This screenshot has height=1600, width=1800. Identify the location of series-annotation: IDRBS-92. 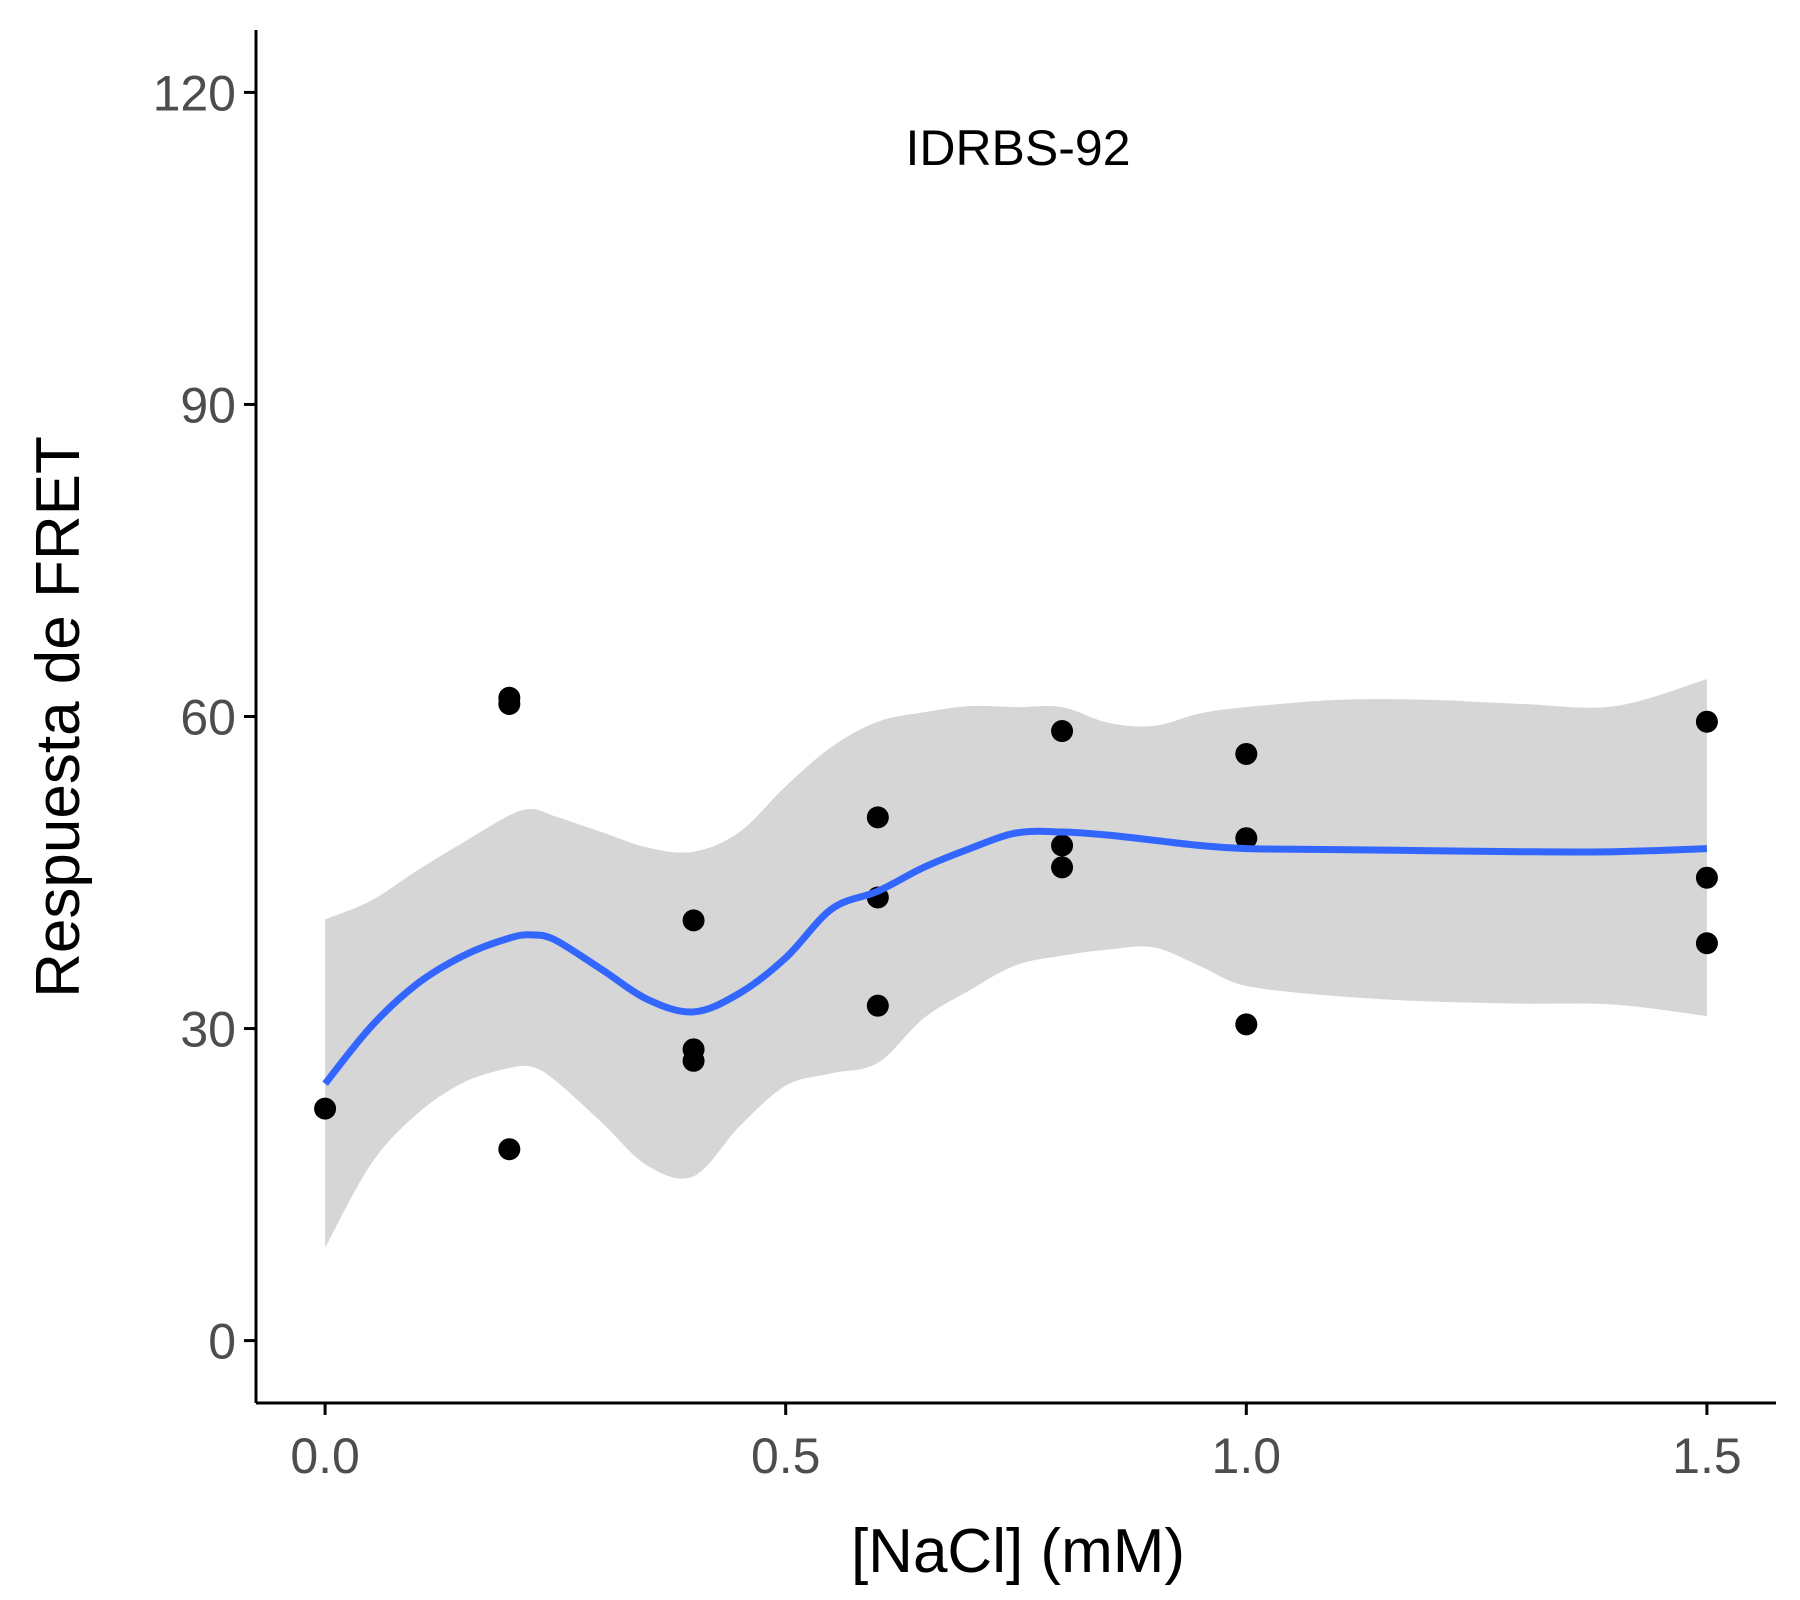
(1017, 148).